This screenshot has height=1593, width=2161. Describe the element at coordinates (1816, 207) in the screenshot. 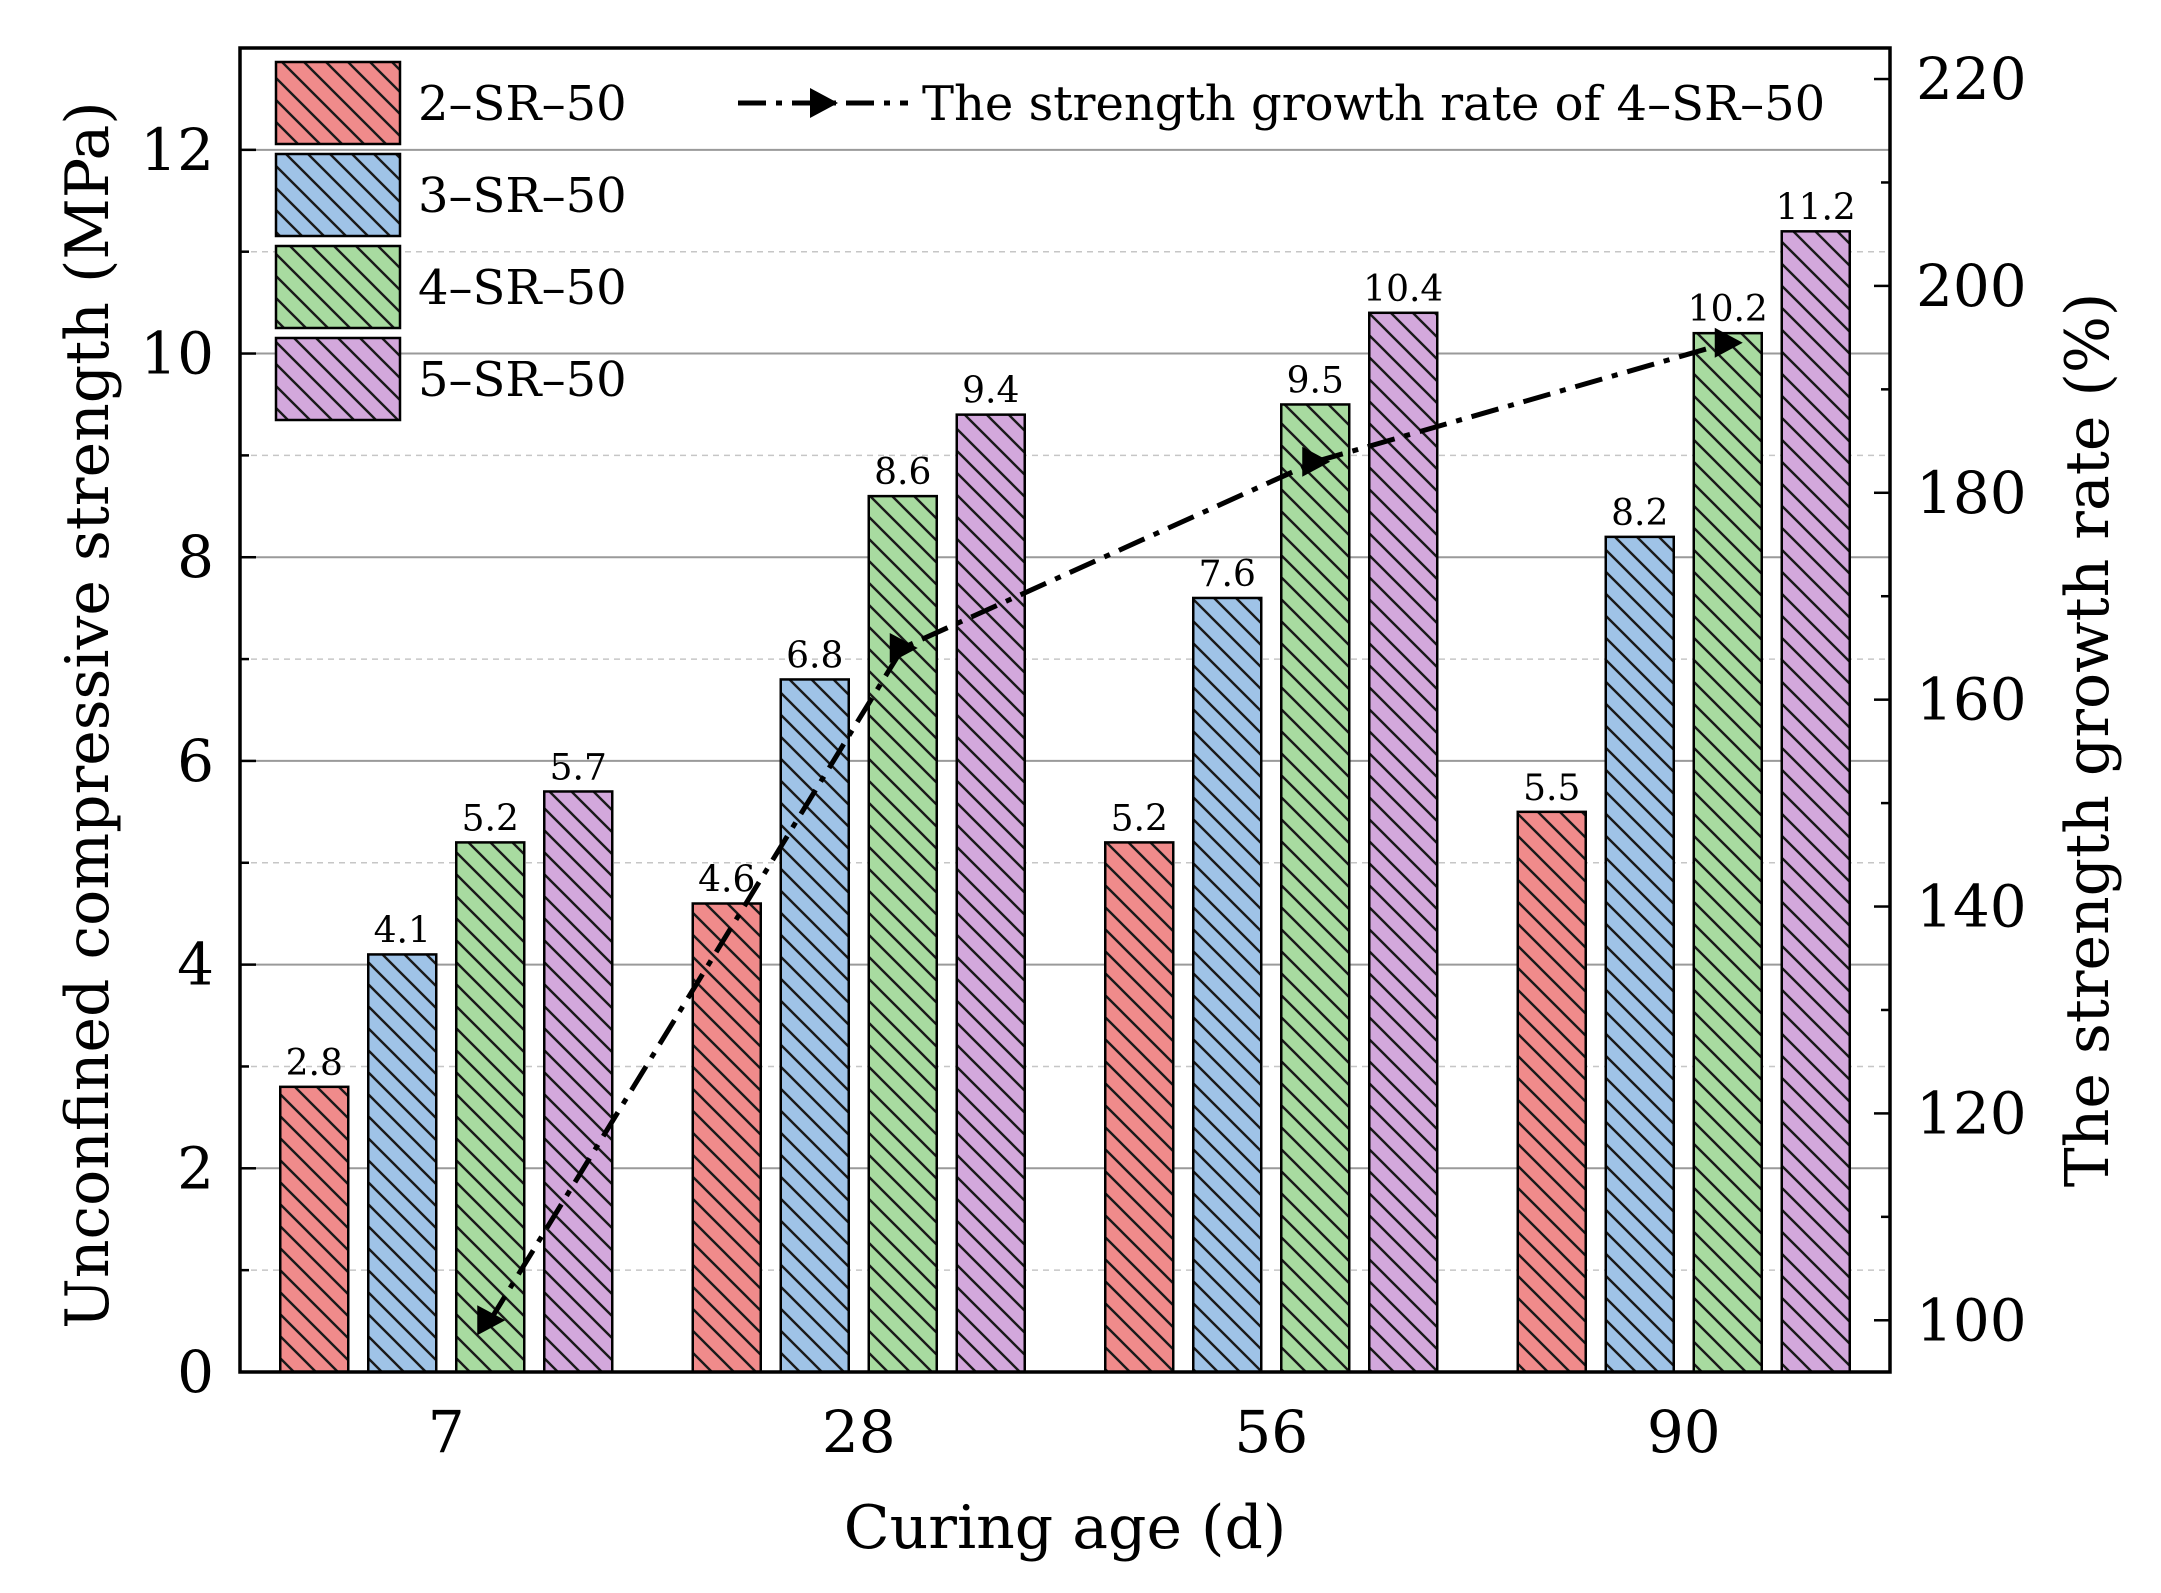

I see `data-label: 11.2` at that location.